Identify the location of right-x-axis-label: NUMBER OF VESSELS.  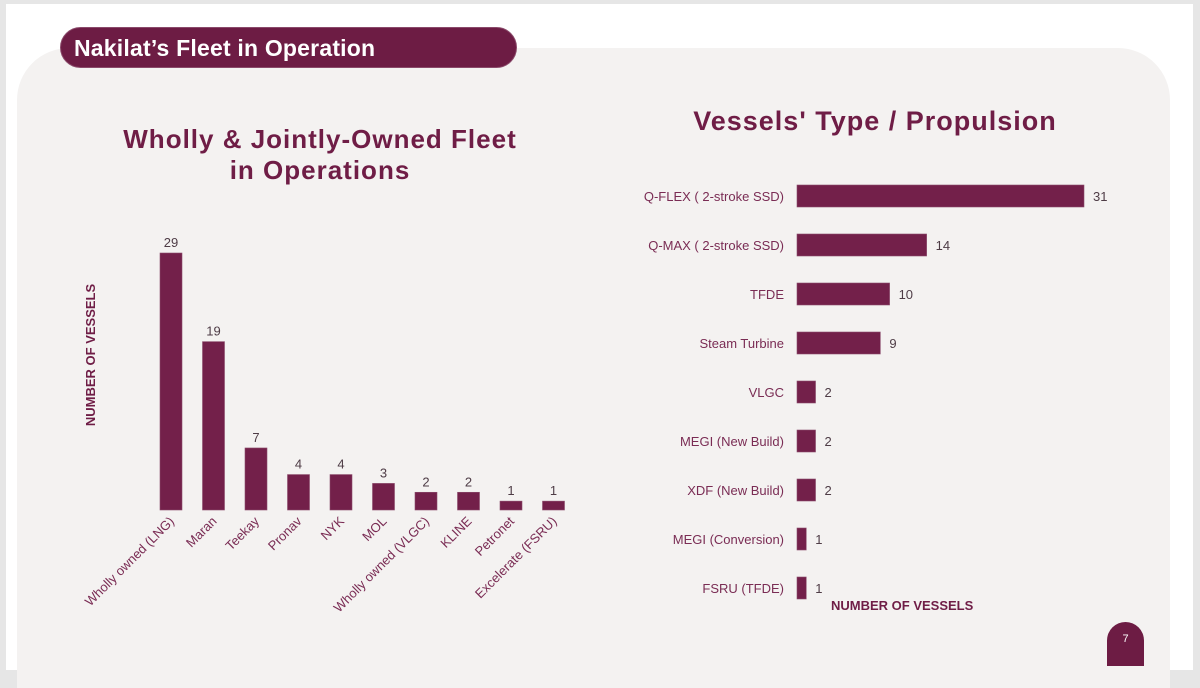
(902, 605).